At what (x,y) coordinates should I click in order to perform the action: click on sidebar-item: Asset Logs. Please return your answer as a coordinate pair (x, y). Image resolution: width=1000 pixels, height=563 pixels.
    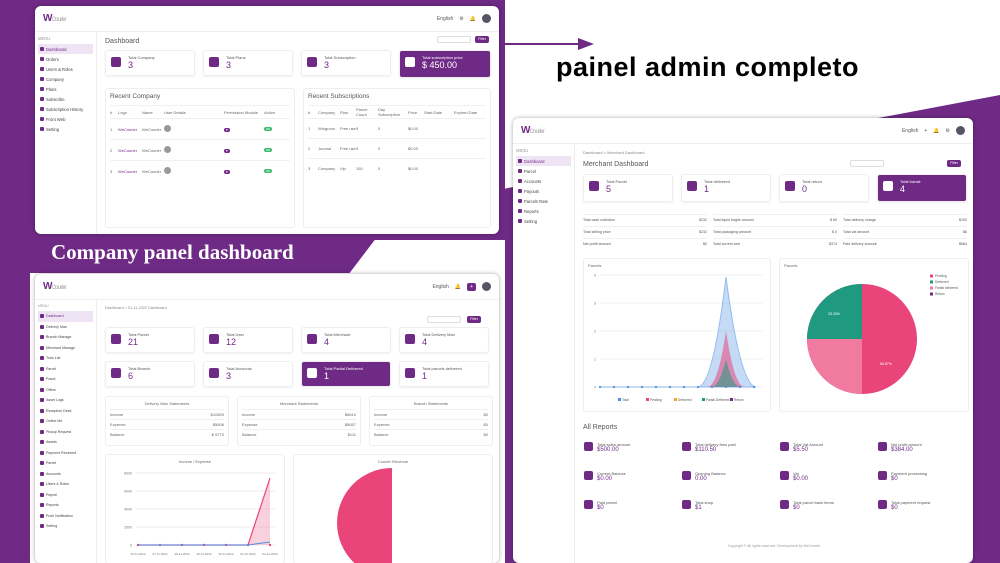
    Looking at the image, I should click on (65, 400).